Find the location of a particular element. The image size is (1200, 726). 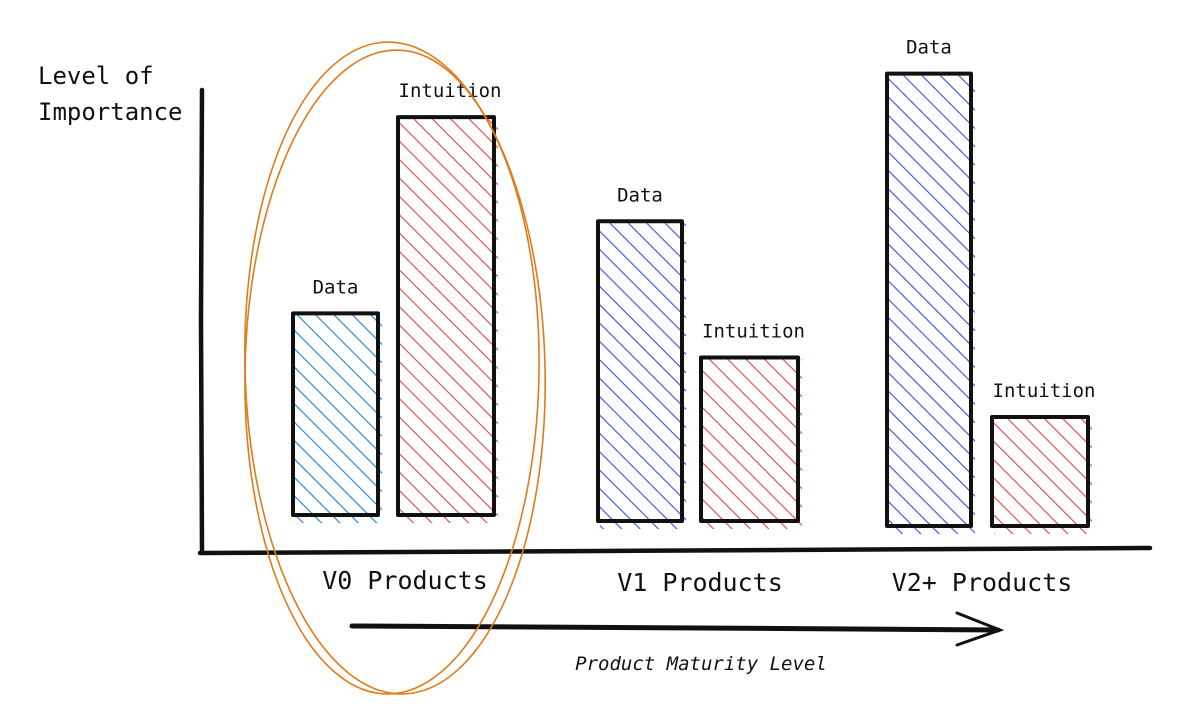

y-axis-line is located at coordinates (201, 321).